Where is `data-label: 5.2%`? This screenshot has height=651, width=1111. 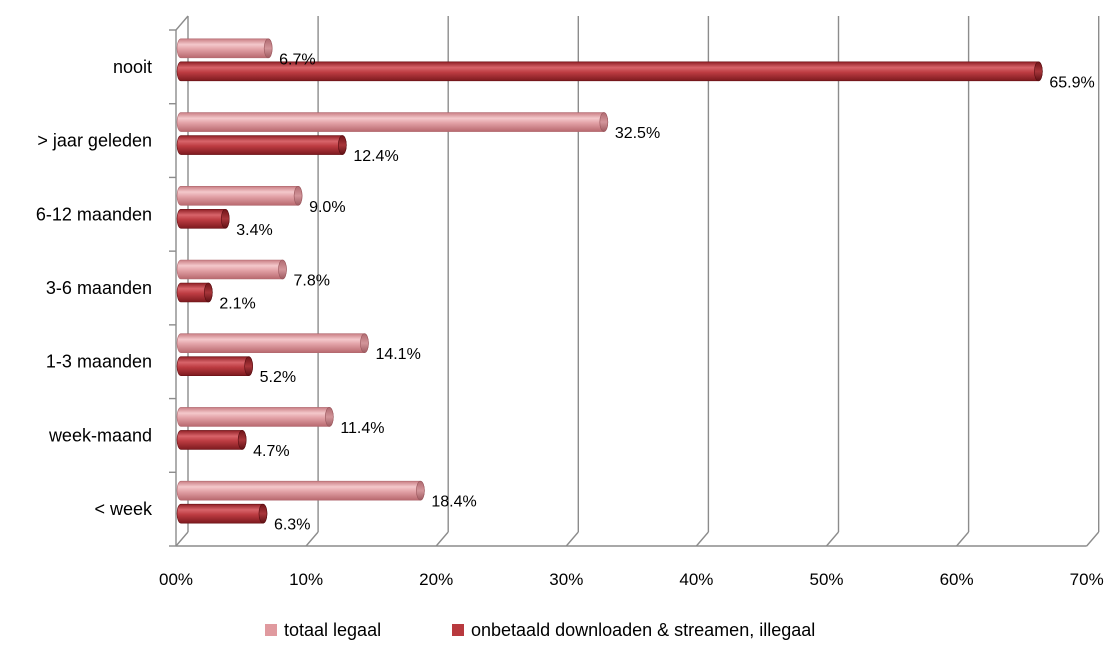 data-label: 5.2% is located at coordinates (278, 377).